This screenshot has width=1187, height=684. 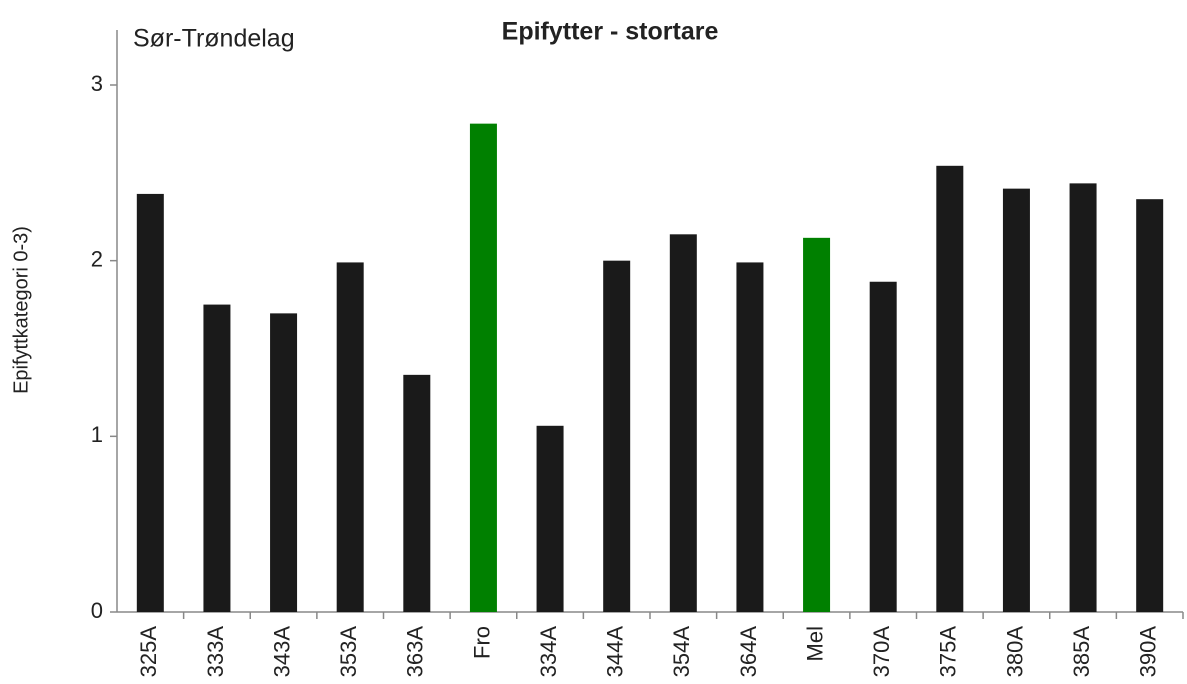 I want to click on x-tick-label: 343A, so click(x=281, y=652).